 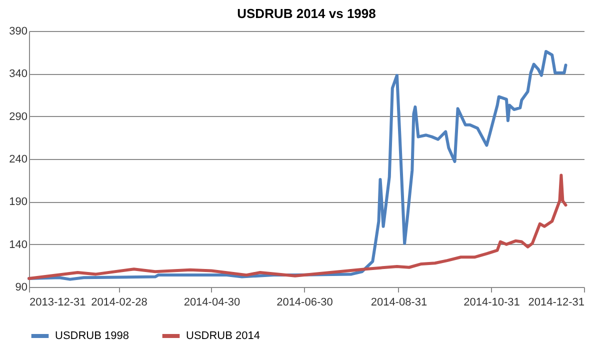 I want to click on y-tick-label: 340, so click(x=18, y=74).